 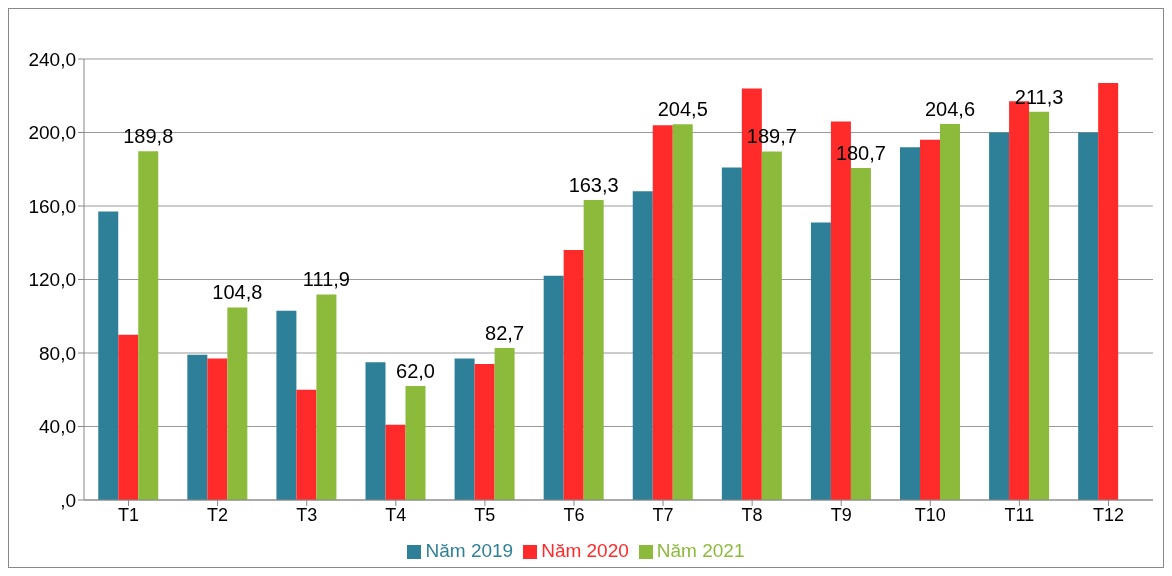 I want to click on y-tick-label: 80,0, so click(x=57, y=353).